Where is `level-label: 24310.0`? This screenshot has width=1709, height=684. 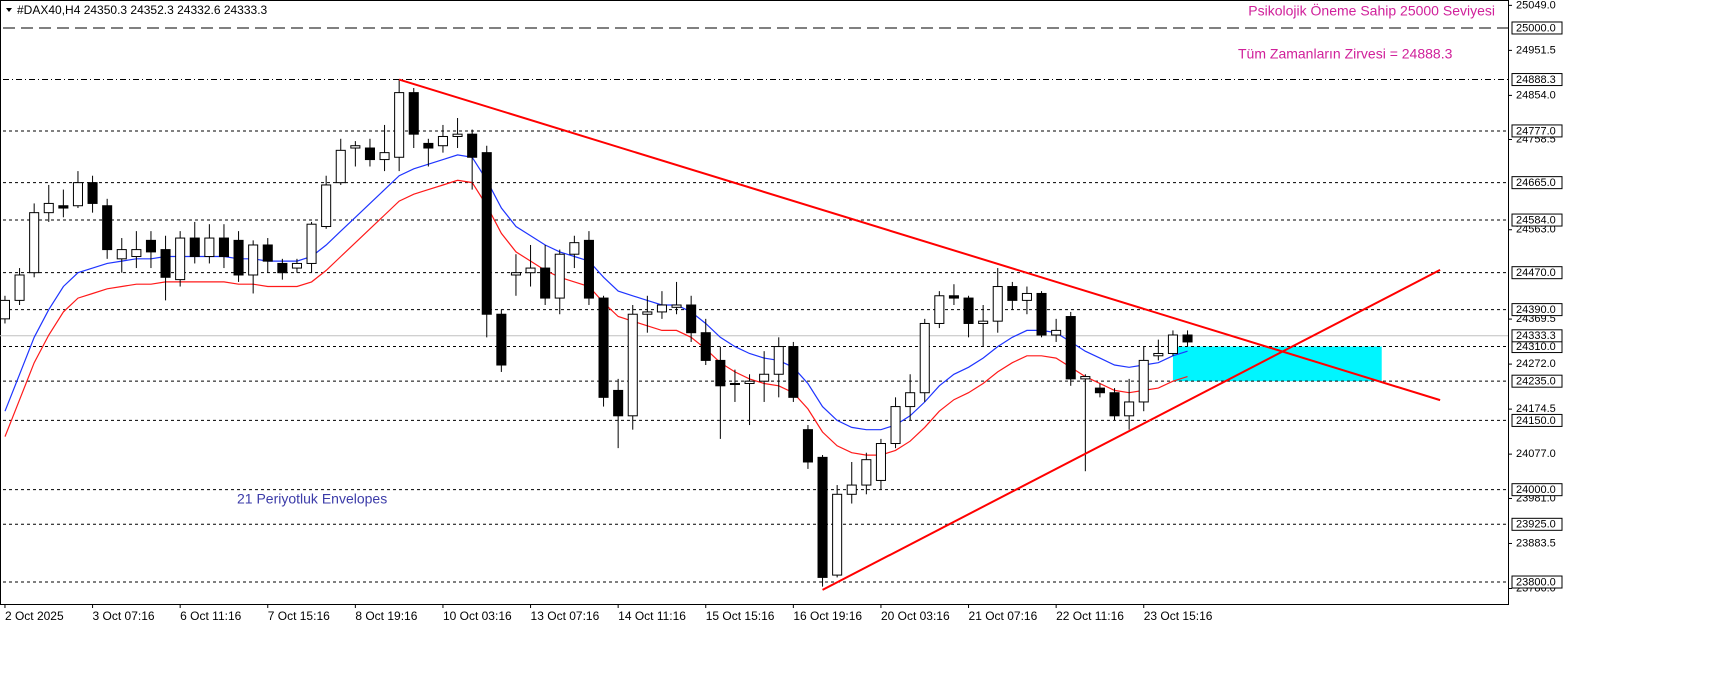 level-label: 24310.0 is located at coordinates (1536, 347).